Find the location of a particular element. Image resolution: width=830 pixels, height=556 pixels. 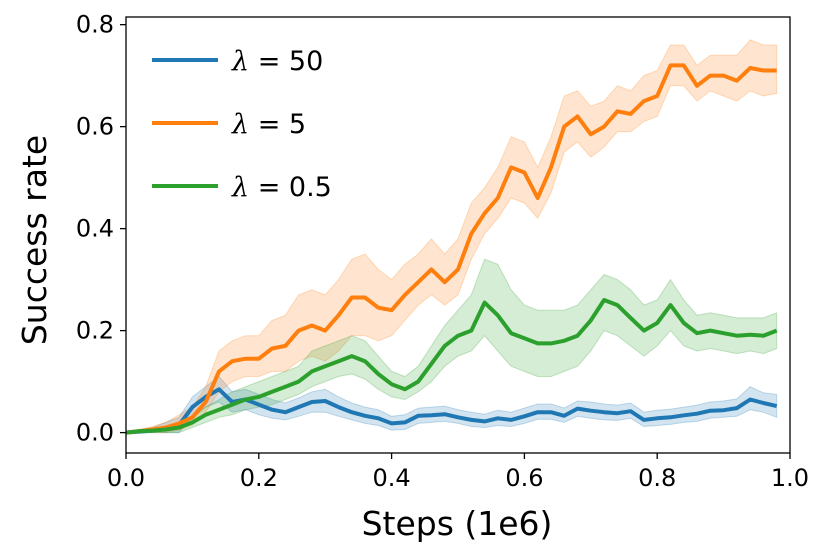

legend-label-3: λ = 0.5 is located at coordinates (281, 187).